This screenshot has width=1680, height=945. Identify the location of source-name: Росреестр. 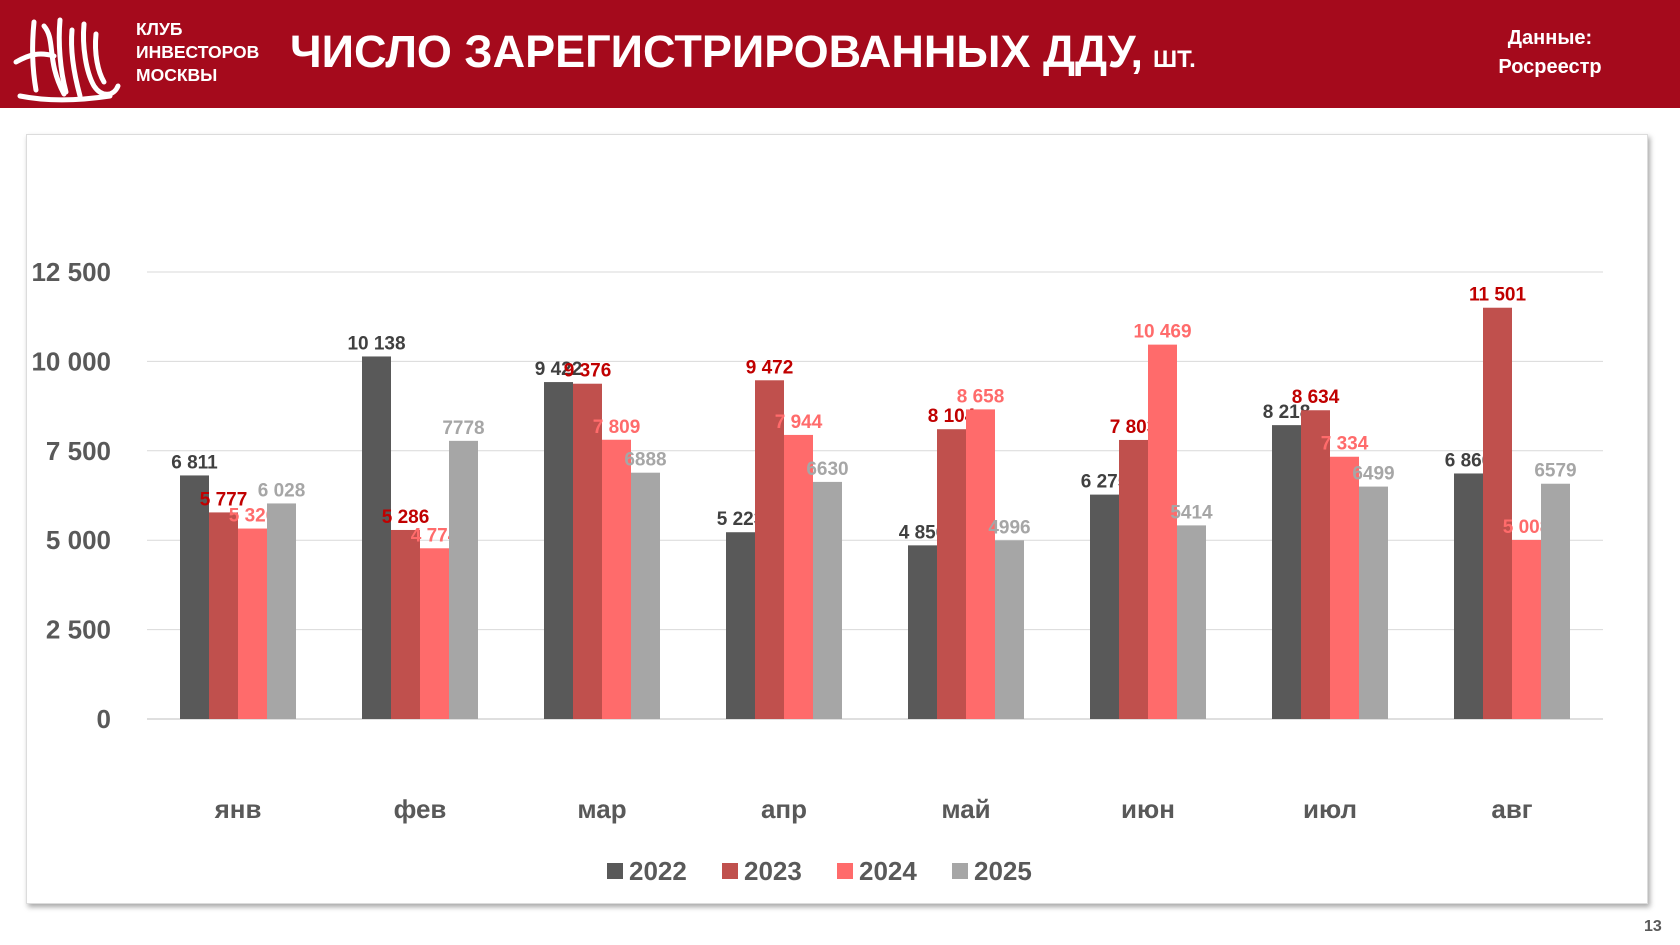
(1550, 67).